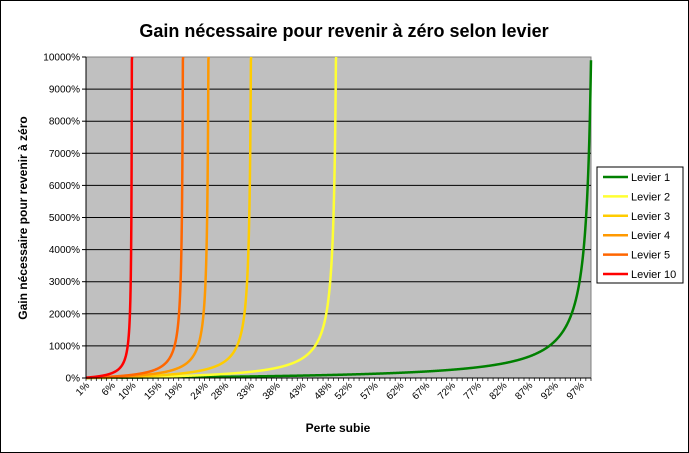 The width and height of the screenshot is (689, 453). What do you see at coordinates (64, 90) in the screenshot?
I see `y-tick-label: 9000%` at bounding box center [64, 90].